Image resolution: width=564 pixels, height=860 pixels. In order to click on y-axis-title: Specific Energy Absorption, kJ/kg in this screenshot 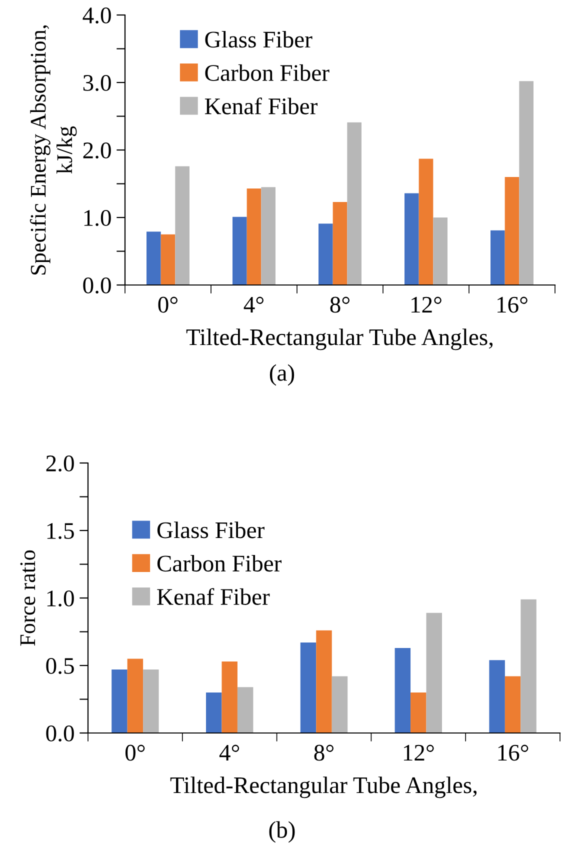, I will do `click(53, 150)`.